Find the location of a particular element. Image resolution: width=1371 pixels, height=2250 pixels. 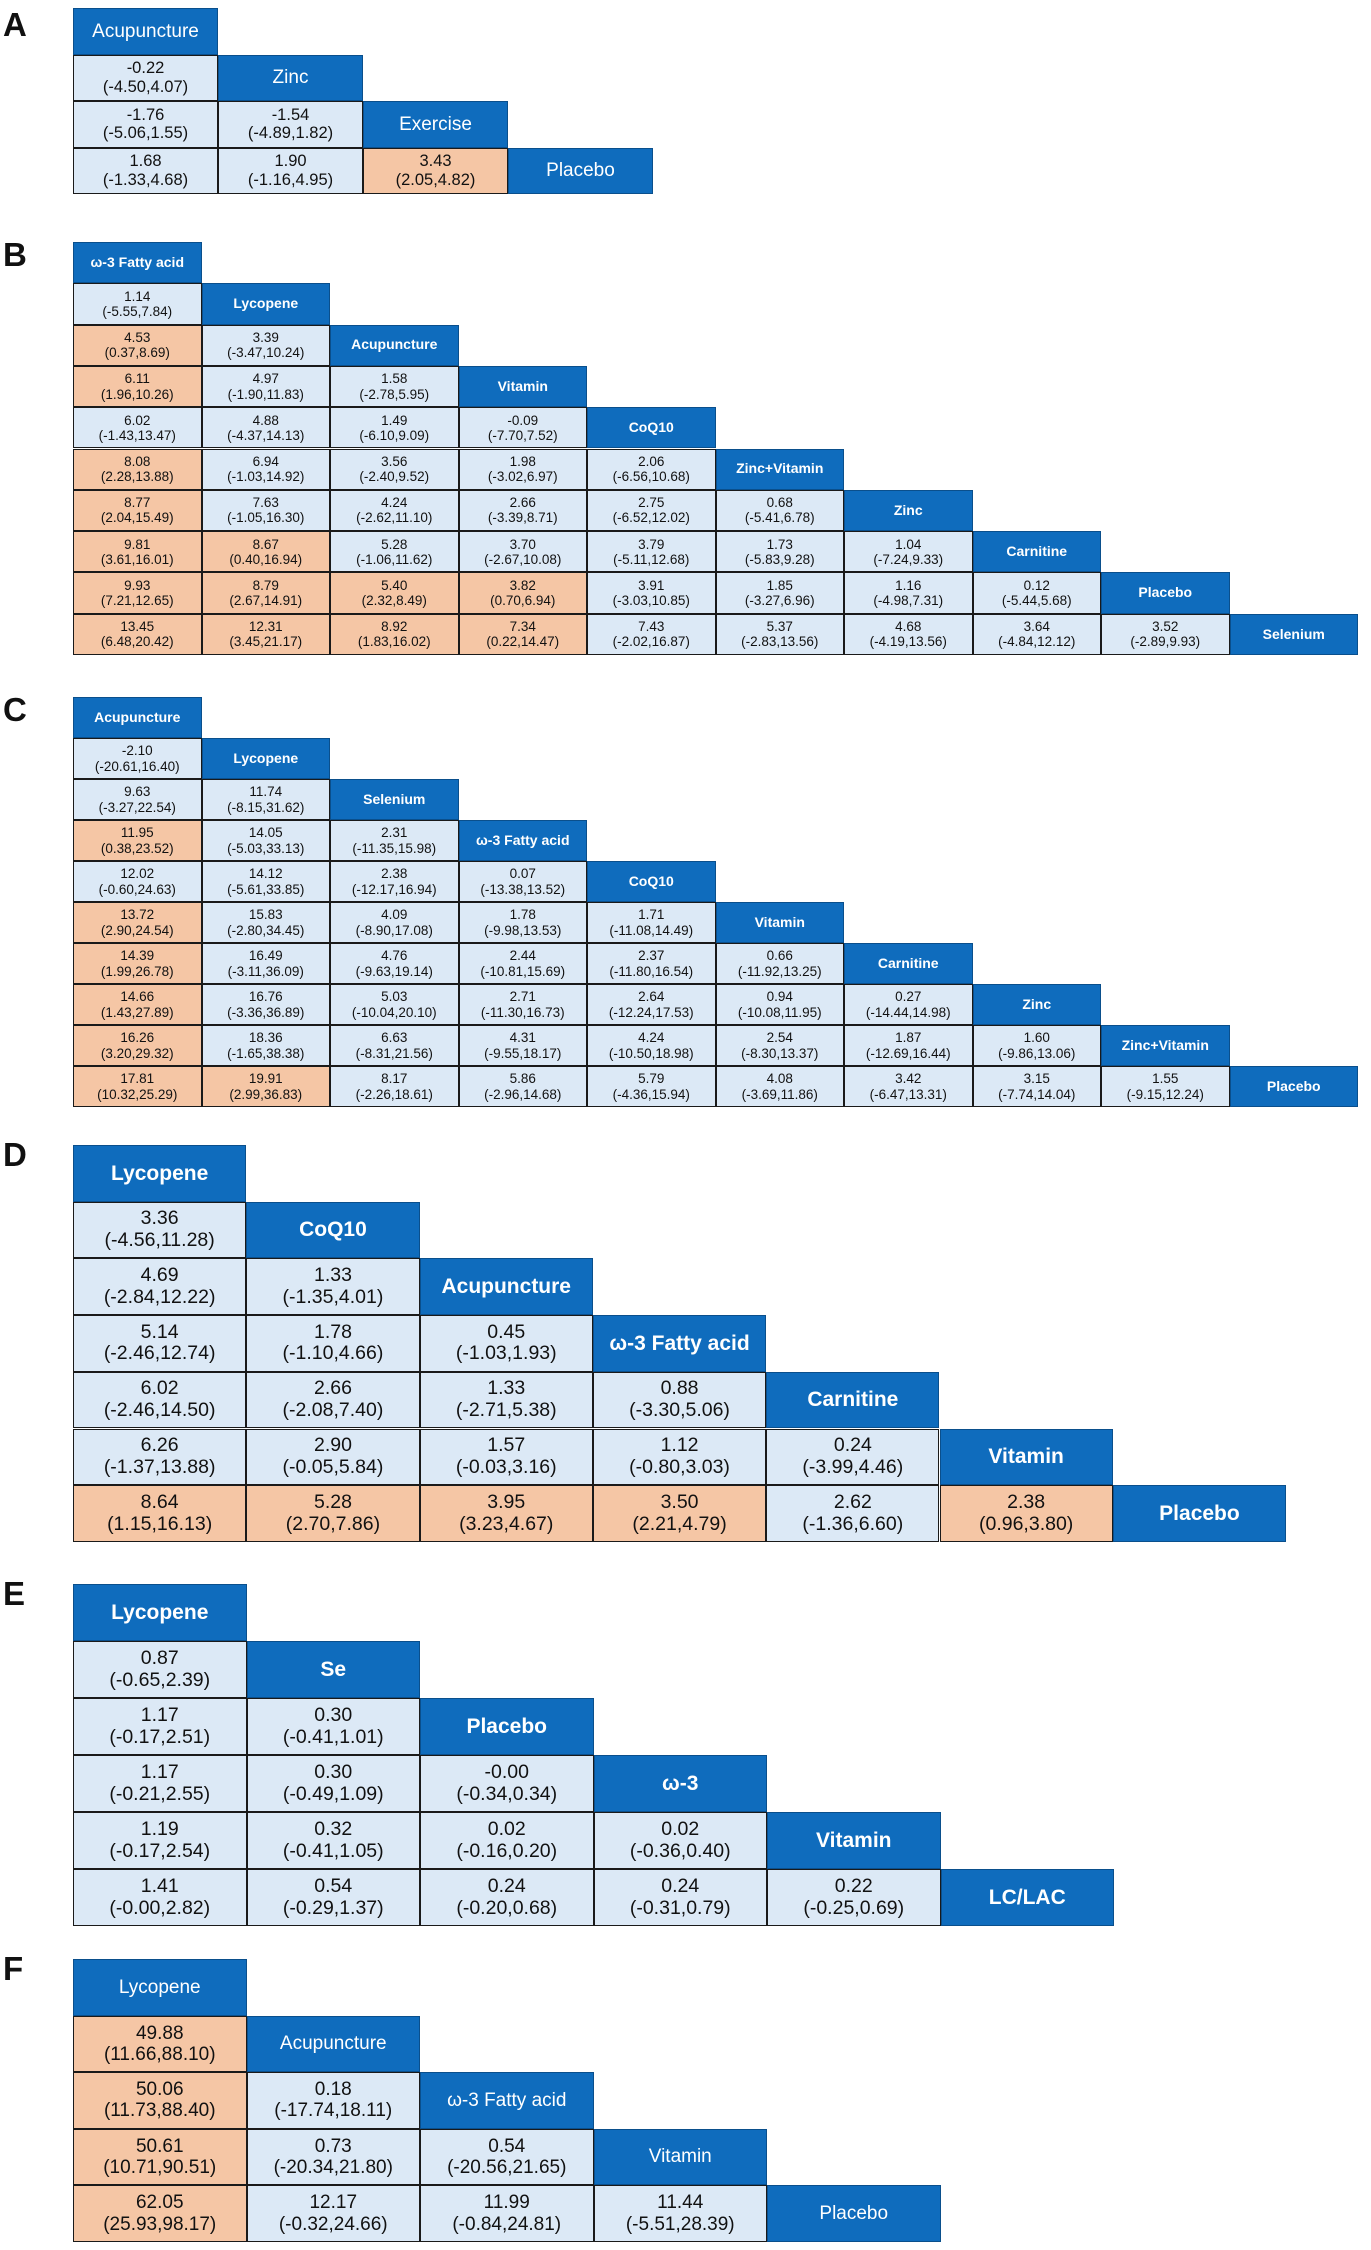

panel-label-b: B is located at coordinates (15, 254).